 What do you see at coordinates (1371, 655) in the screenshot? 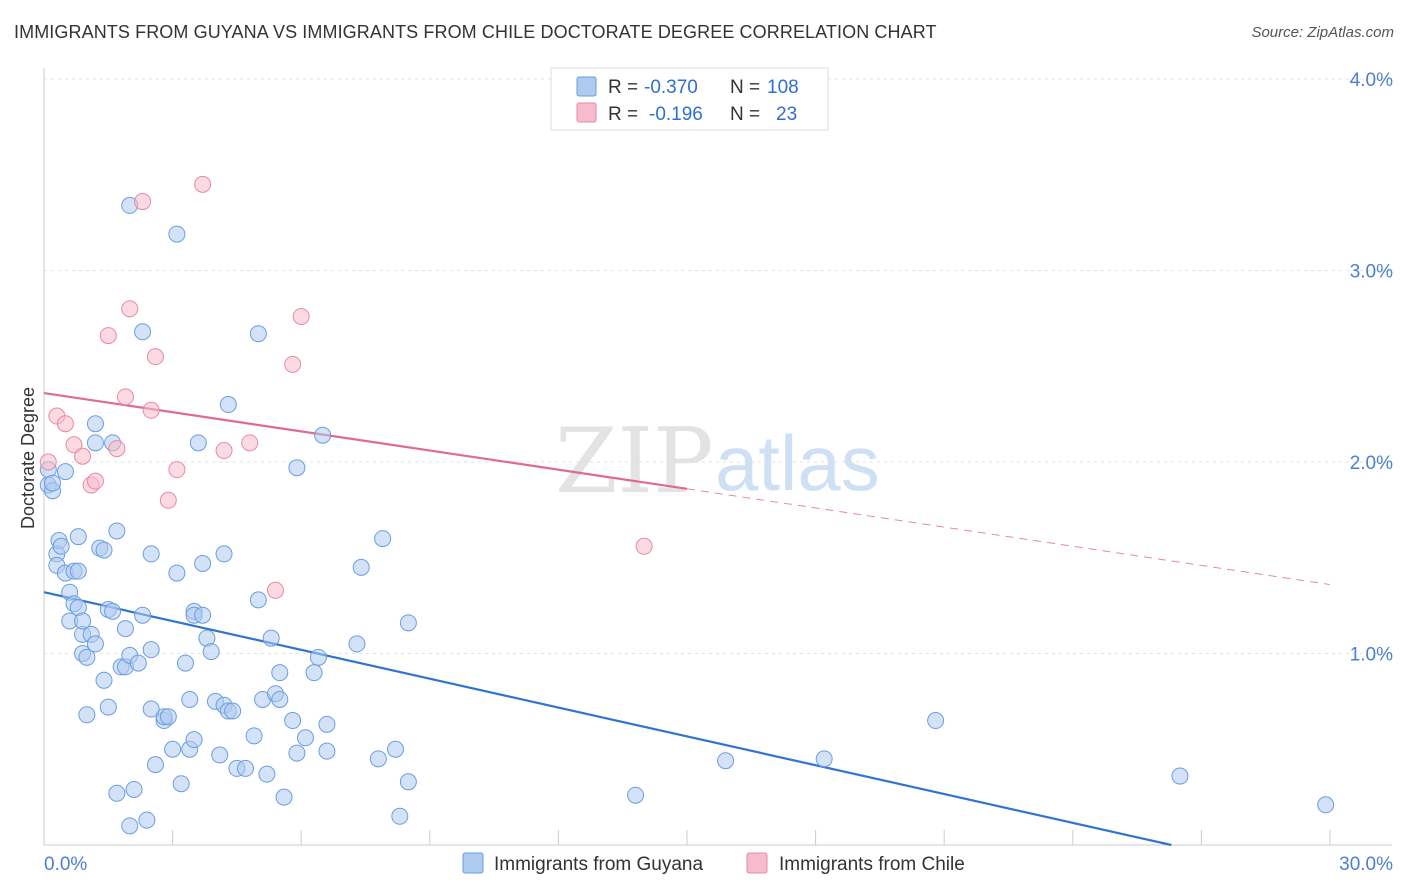
I see `y-tick-label-1: 1.0%` at bounding box center [1371, 655].